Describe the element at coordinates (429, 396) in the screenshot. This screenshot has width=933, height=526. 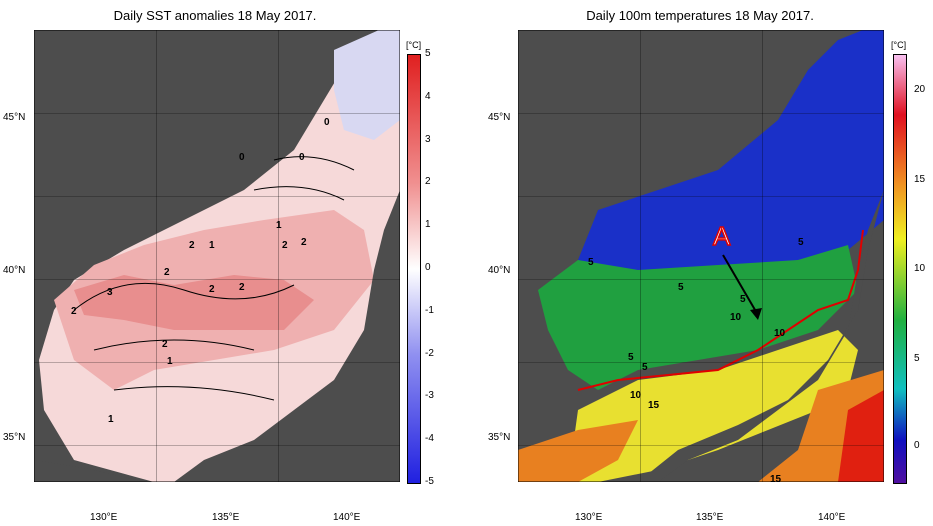
I see `colorbar-tick-label: -3` at that location.